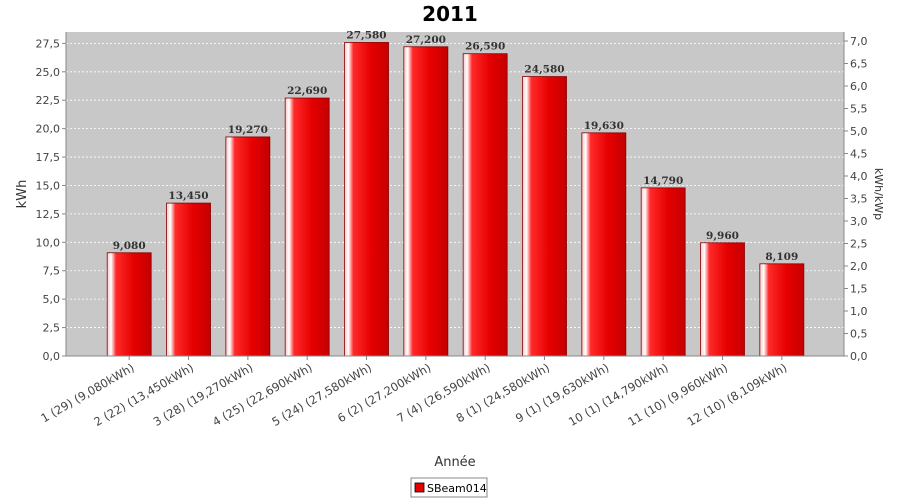  What do you see at coordinates (663, 181) in the screenshot?
I see `data-label: 14,790` at bounding box center [663, 181].